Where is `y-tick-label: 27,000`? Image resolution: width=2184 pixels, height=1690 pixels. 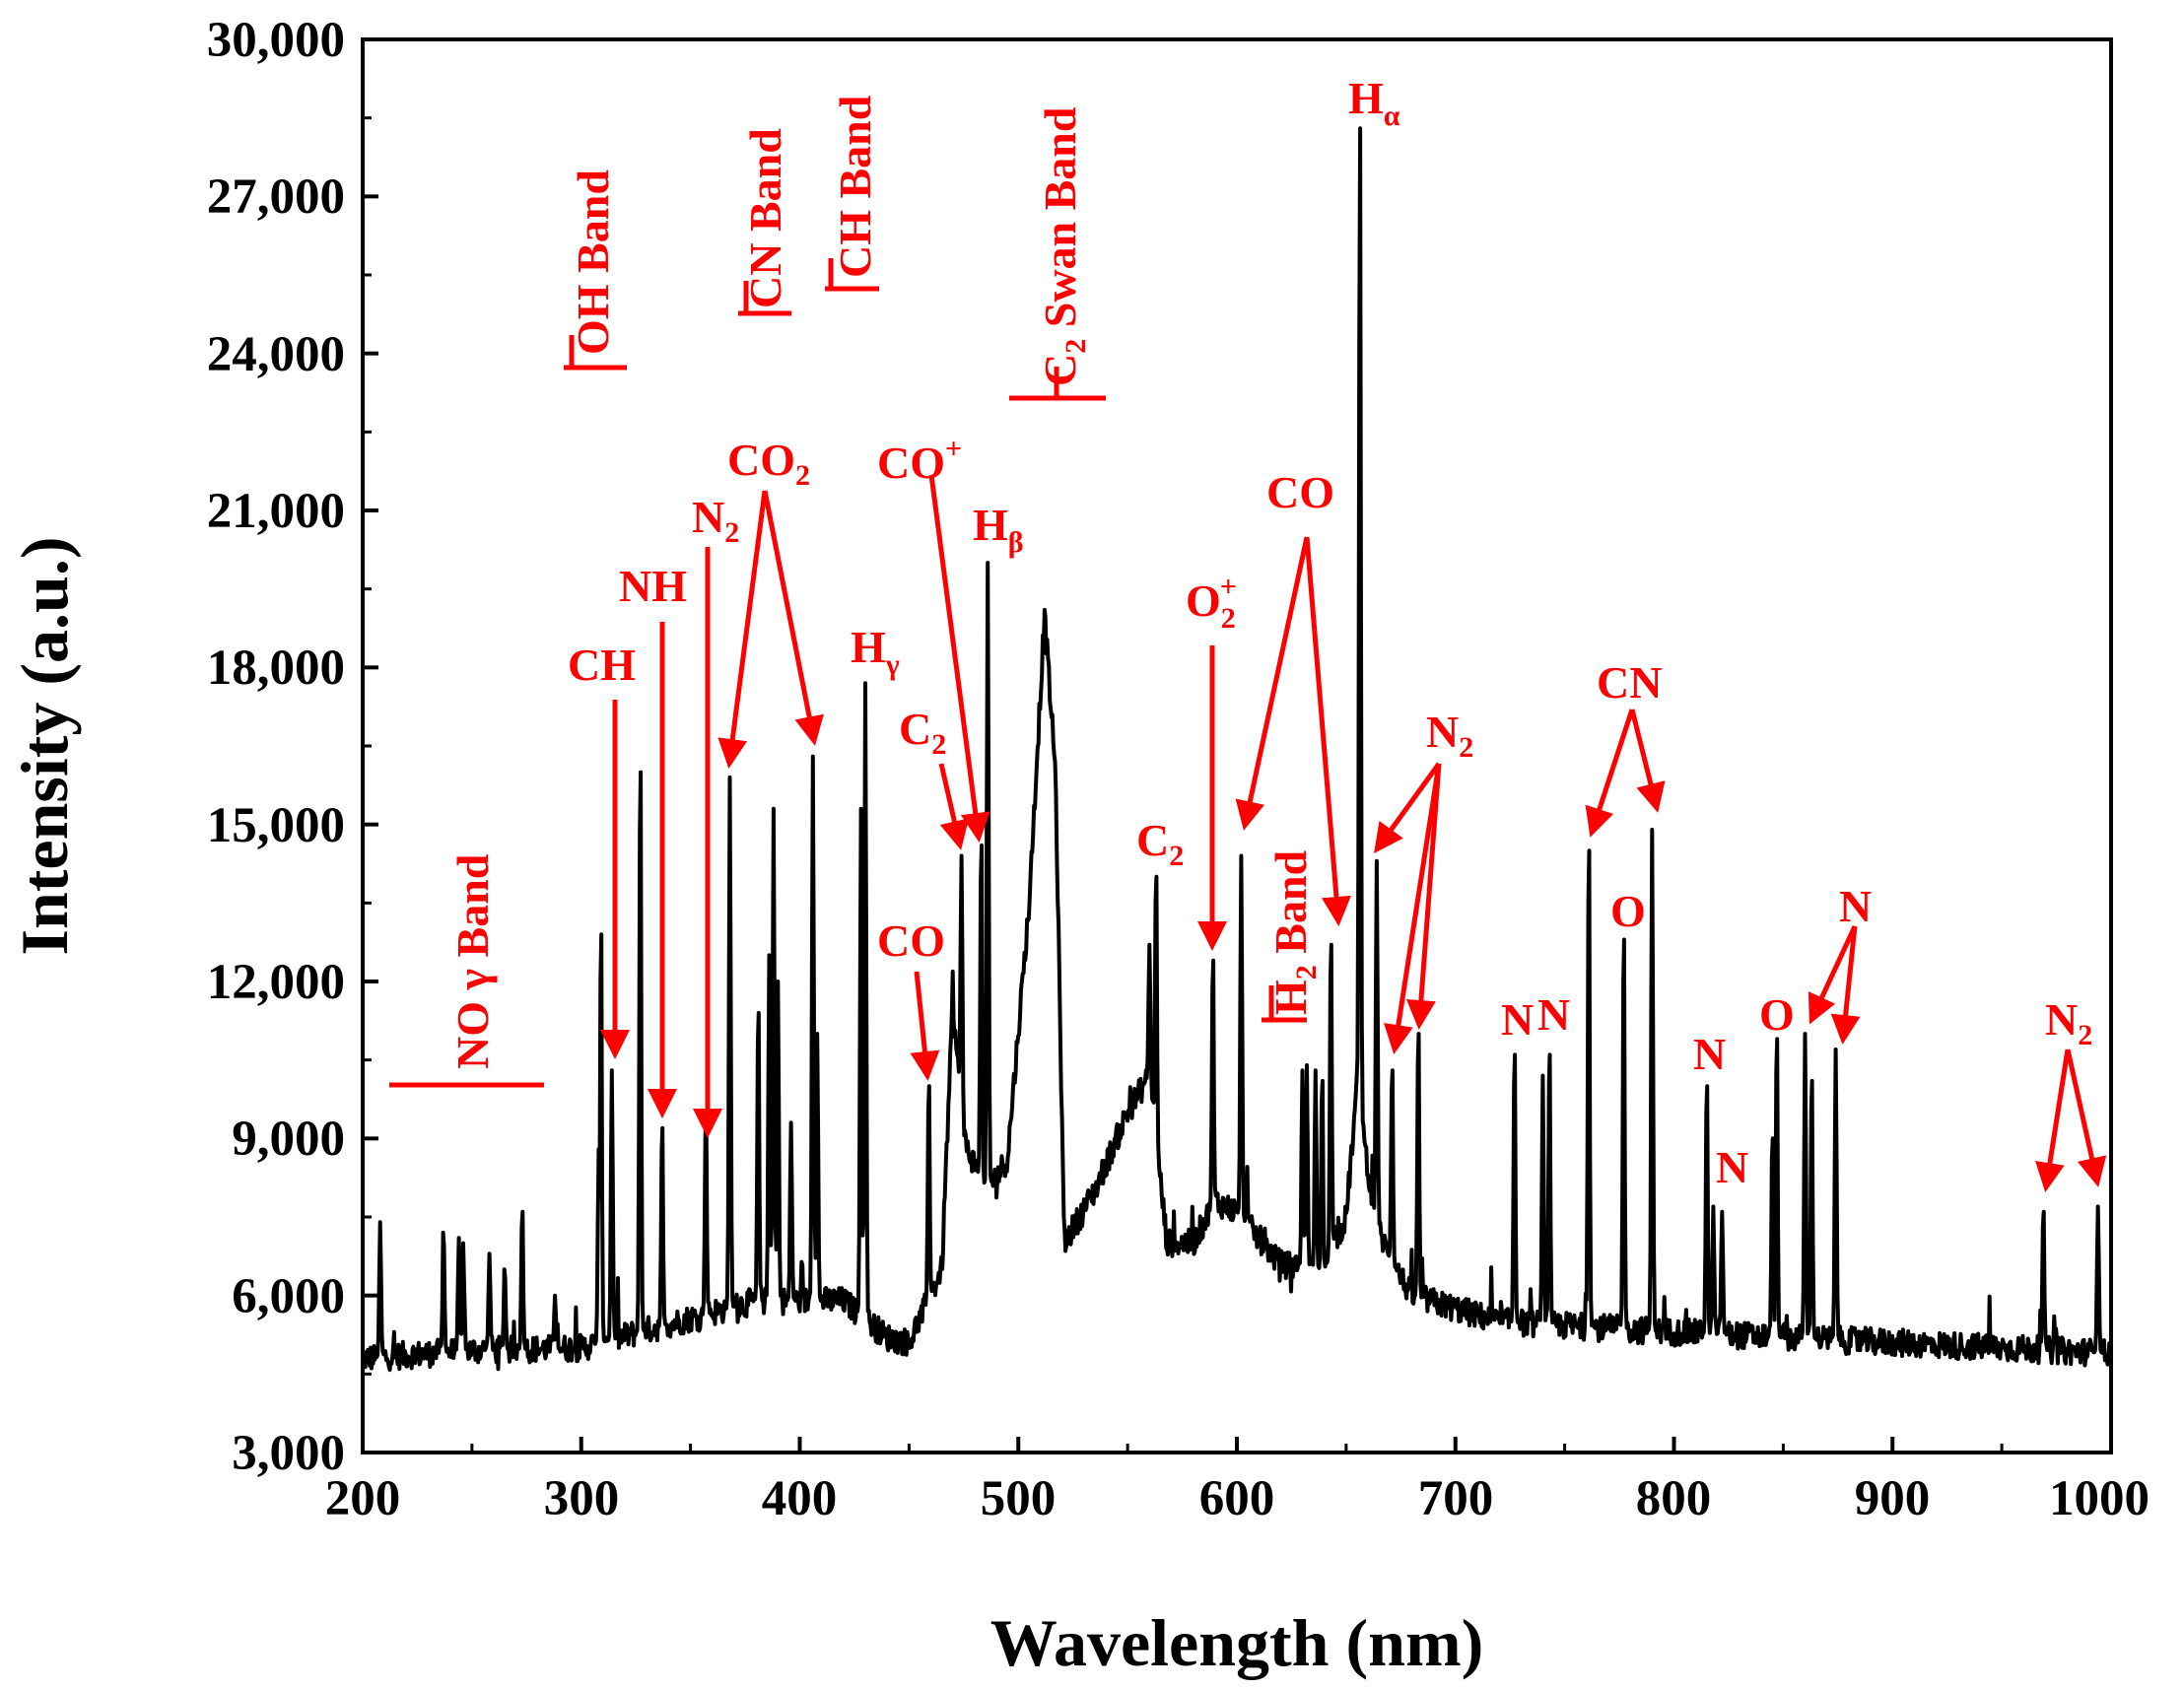 y-tick-label: 27,000 is located at coordinates (276, 197).